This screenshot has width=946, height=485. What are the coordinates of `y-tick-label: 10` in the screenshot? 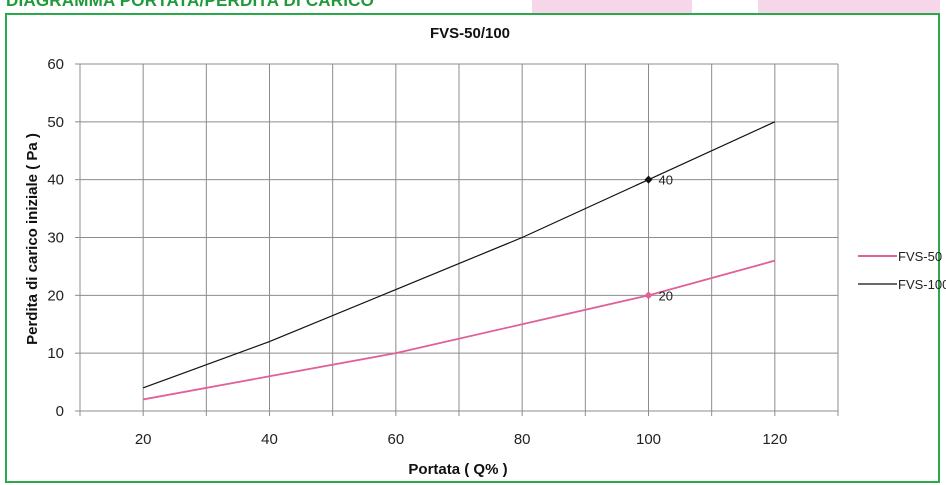 It's located at (55, 353).